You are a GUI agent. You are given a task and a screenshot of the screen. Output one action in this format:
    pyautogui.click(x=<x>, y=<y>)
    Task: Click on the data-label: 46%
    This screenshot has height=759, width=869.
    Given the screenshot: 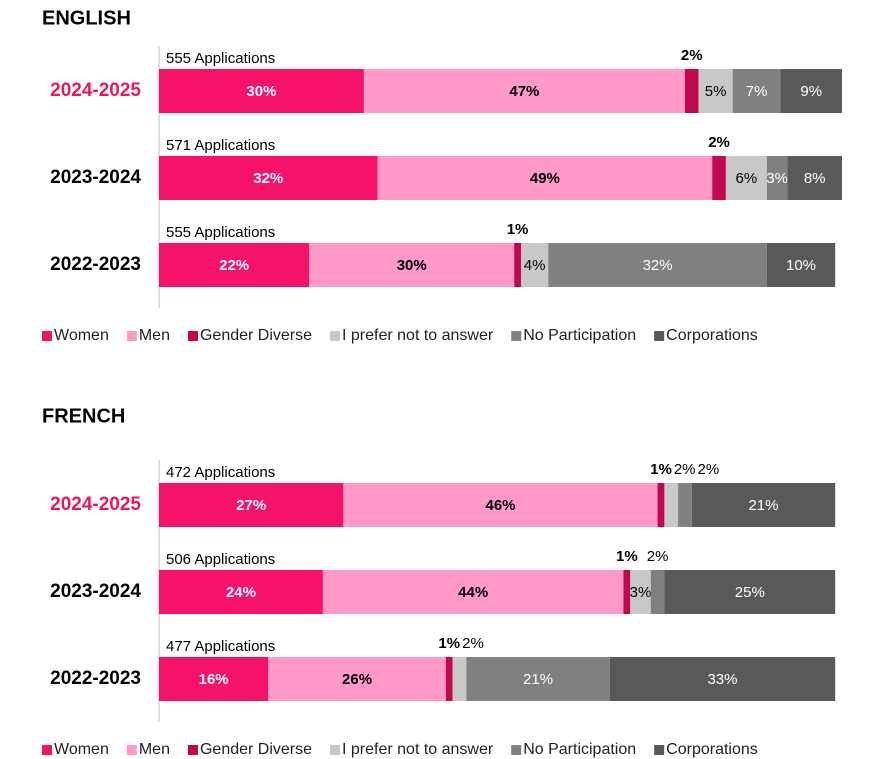 What is the action you would take?
    pyautogui.click(x=500, y=505)
    